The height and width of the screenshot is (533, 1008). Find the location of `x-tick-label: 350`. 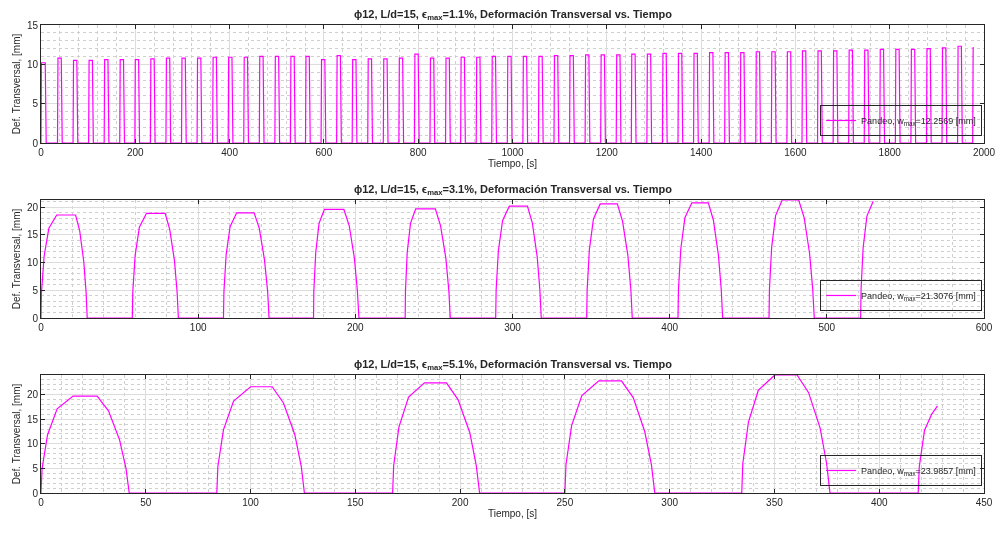

x-tick-label: 350 is located at coordinates (775, 502).